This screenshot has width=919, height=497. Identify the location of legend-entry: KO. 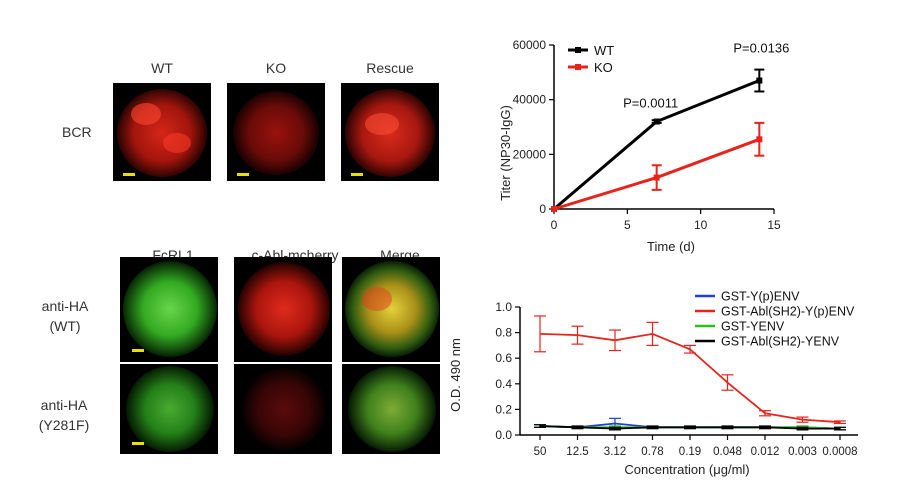
(603, 67).